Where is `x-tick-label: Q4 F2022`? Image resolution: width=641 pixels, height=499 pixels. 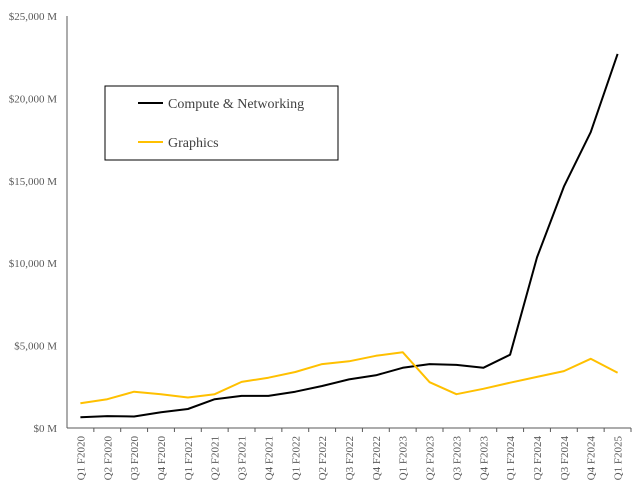 x-tick-label: Q4 F2022 is located at coordinates (377, 458).